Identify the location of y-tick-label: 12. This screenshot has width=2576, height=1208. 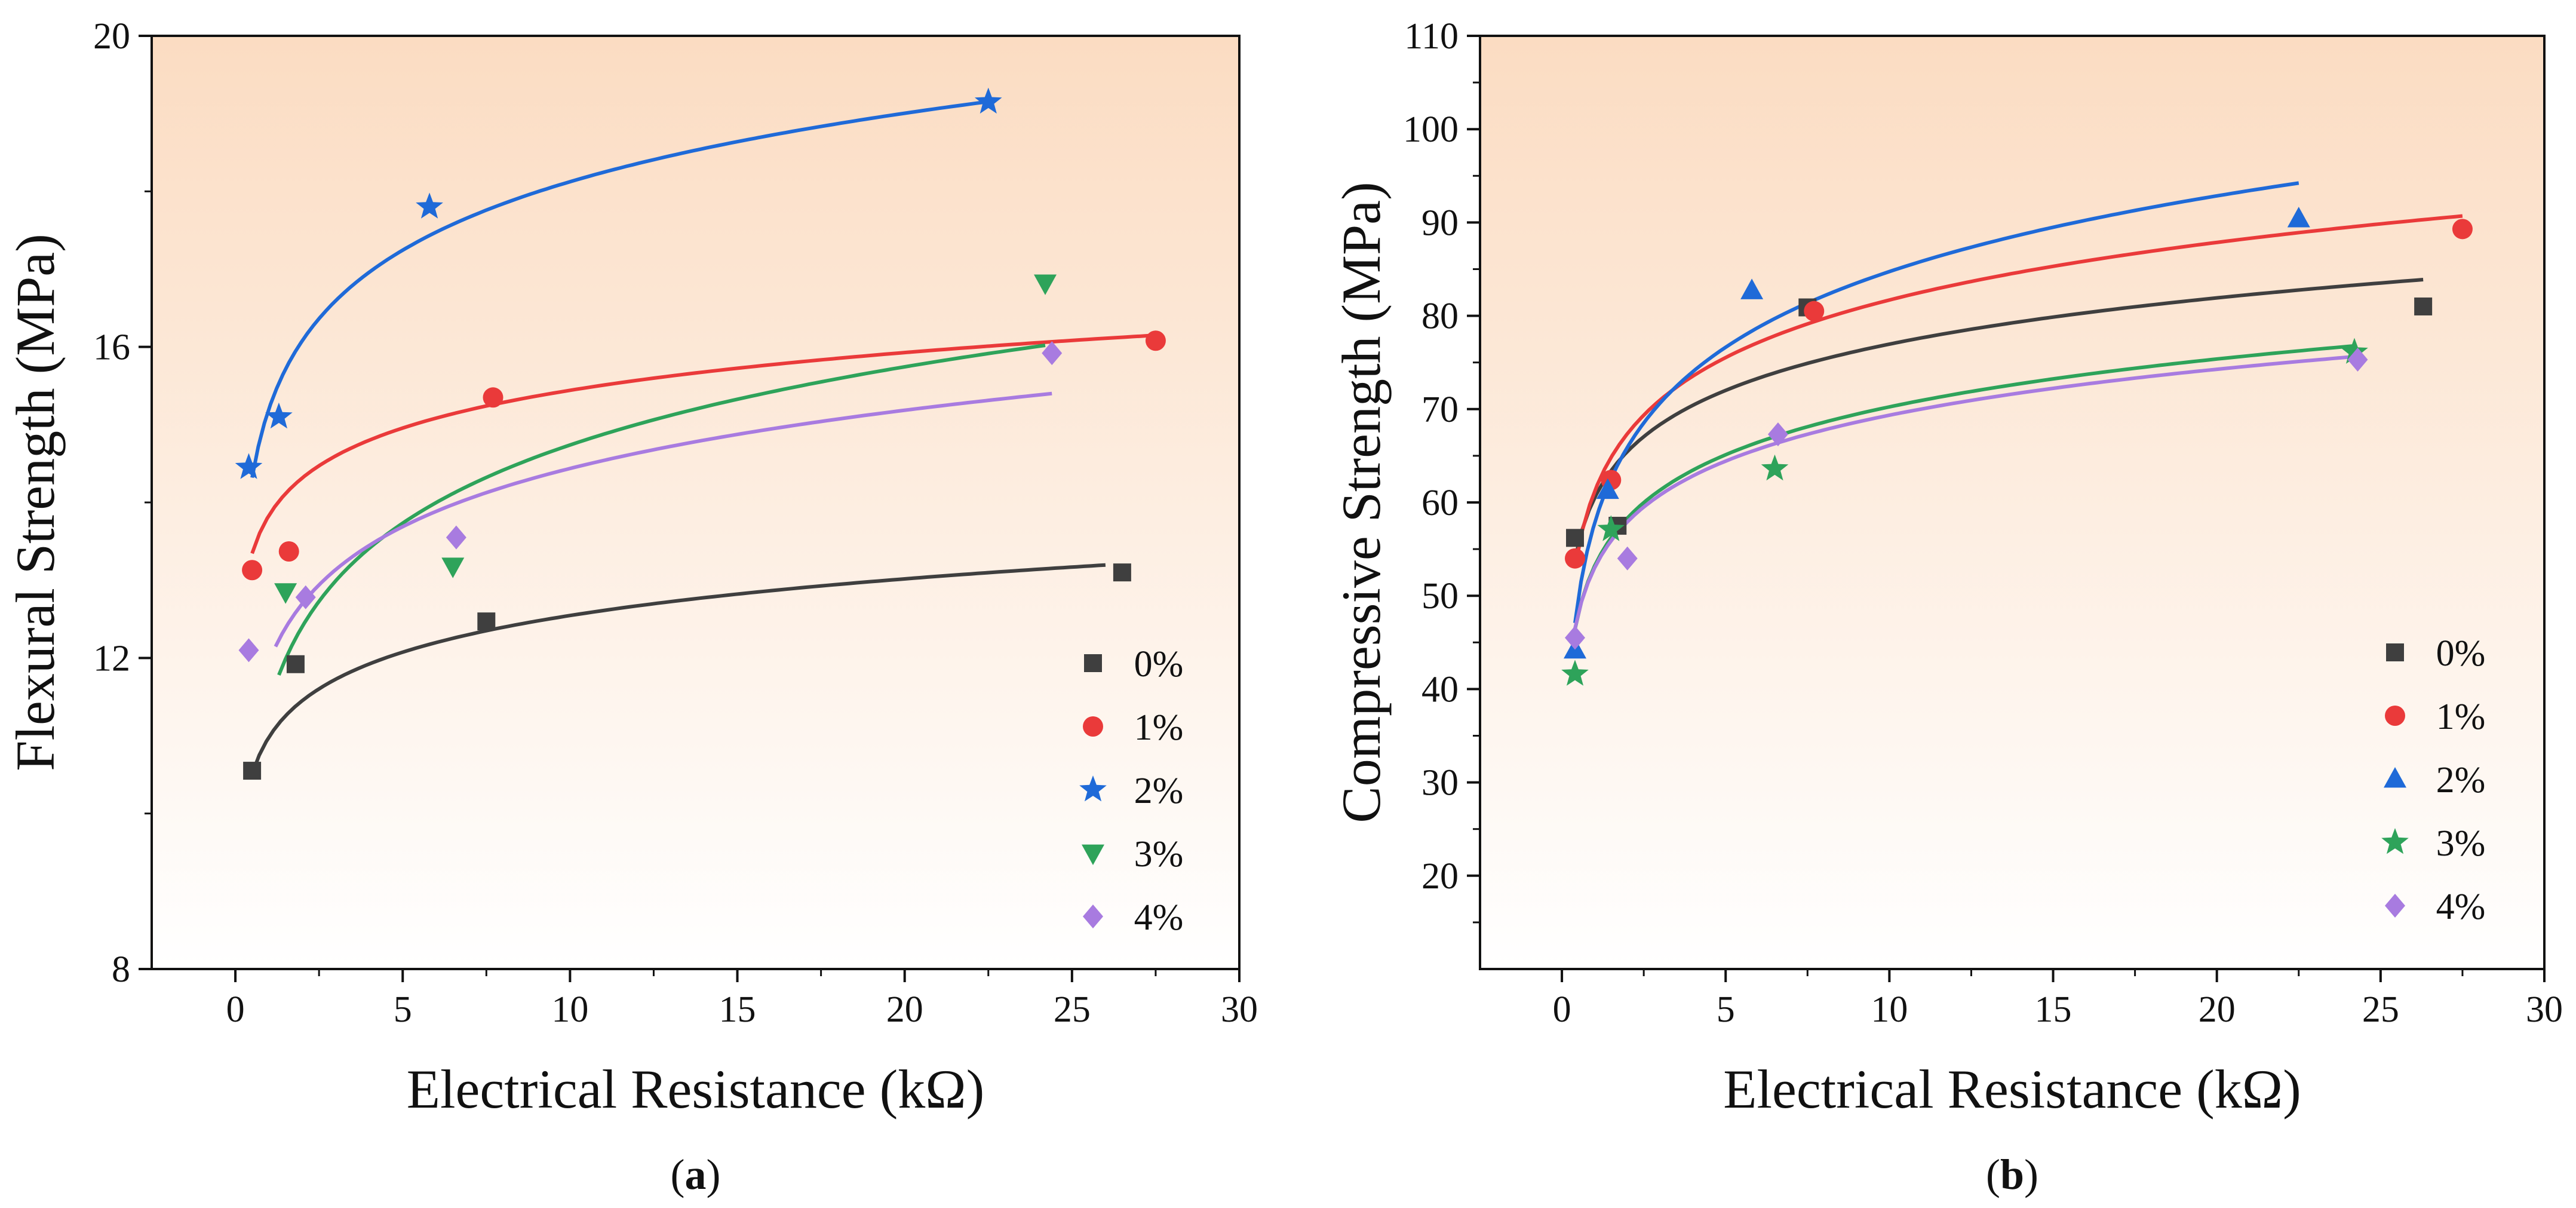
(111, 659).